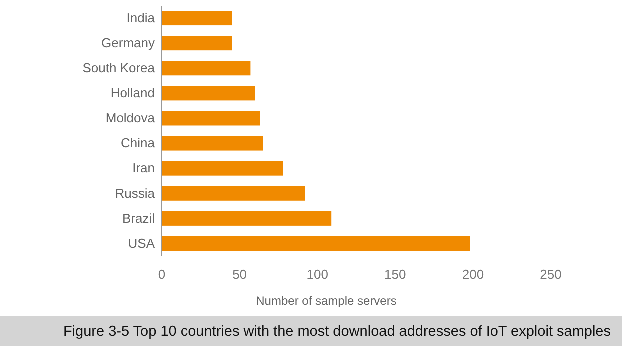 This screenshot has height=350, width=622. I want to click on x-tick-label: 50, so click(240, 274).